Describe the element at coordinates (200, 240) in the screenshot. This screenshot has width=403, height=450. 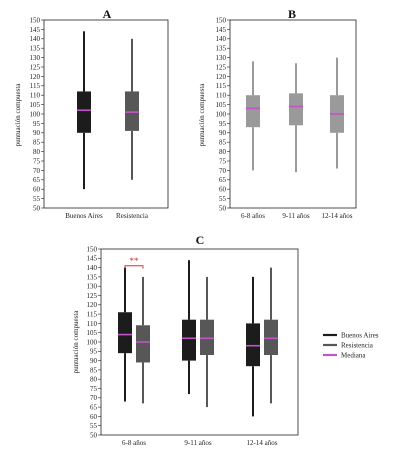
I see `panel-c-title: C` at that location.